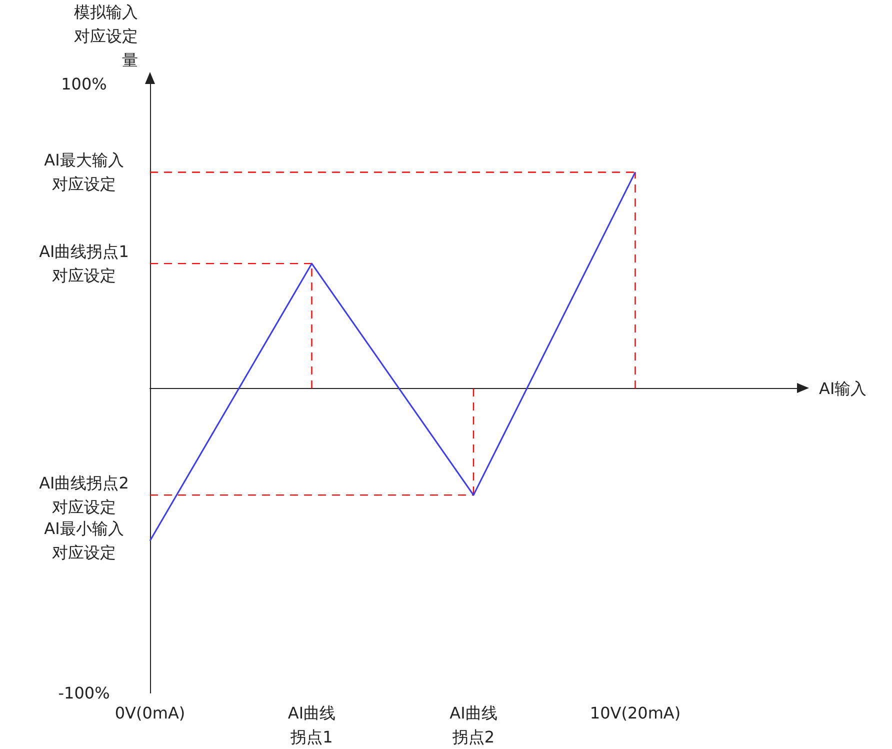 Image resolution: width=892 pixels, height=749 pixels. I want to click on x-axis-title: AI输入, so click(843, 388).